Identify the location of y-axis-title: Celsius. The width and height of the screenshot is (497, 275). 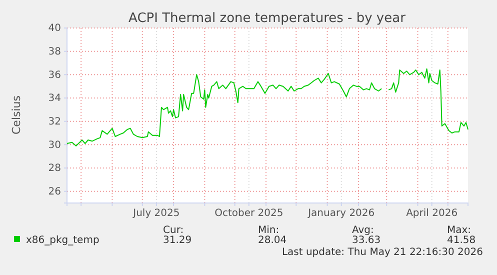
(16, 114).